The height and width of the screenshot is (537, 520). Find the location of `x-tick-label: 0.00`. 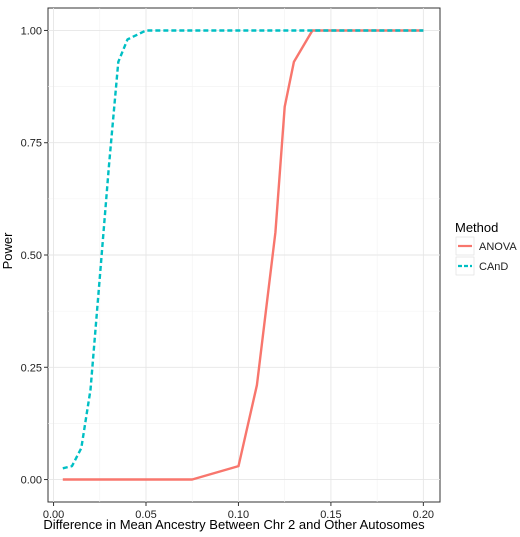

x-tick-label: 0.00 is located at coordinates (53, 515).